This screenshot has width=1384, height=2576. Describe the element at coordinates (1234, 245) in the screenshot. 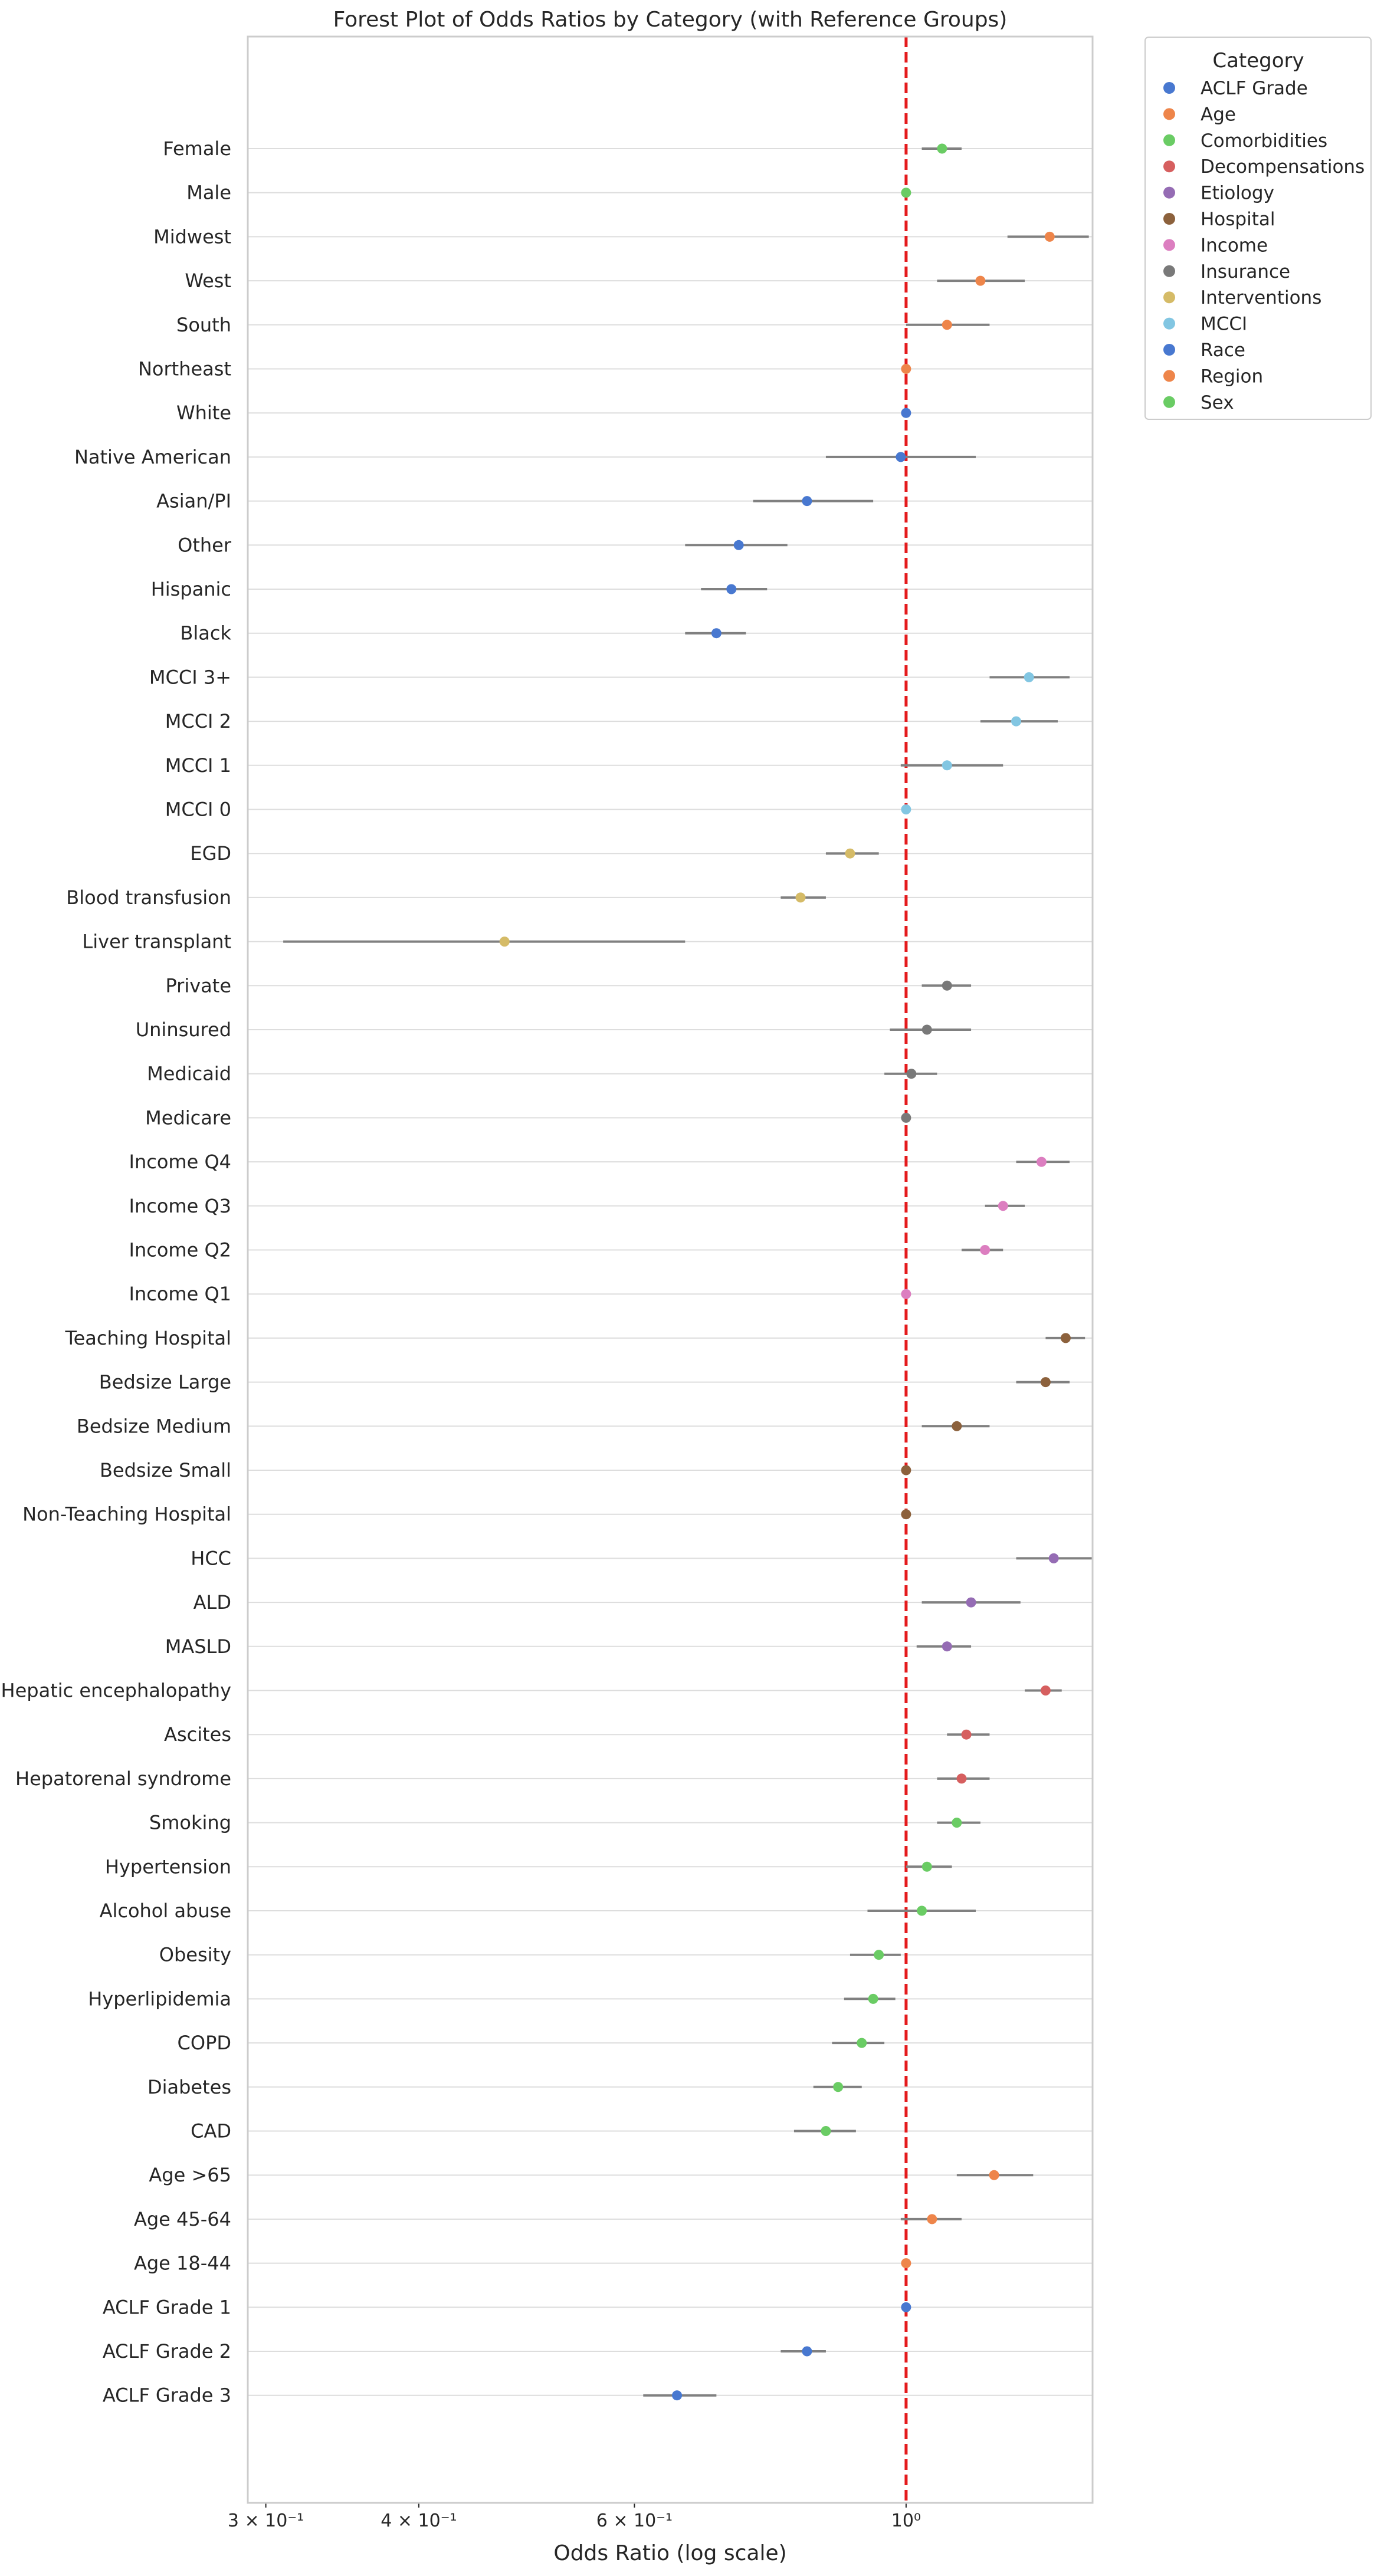

I see `legend-label-income: Income` at that location.